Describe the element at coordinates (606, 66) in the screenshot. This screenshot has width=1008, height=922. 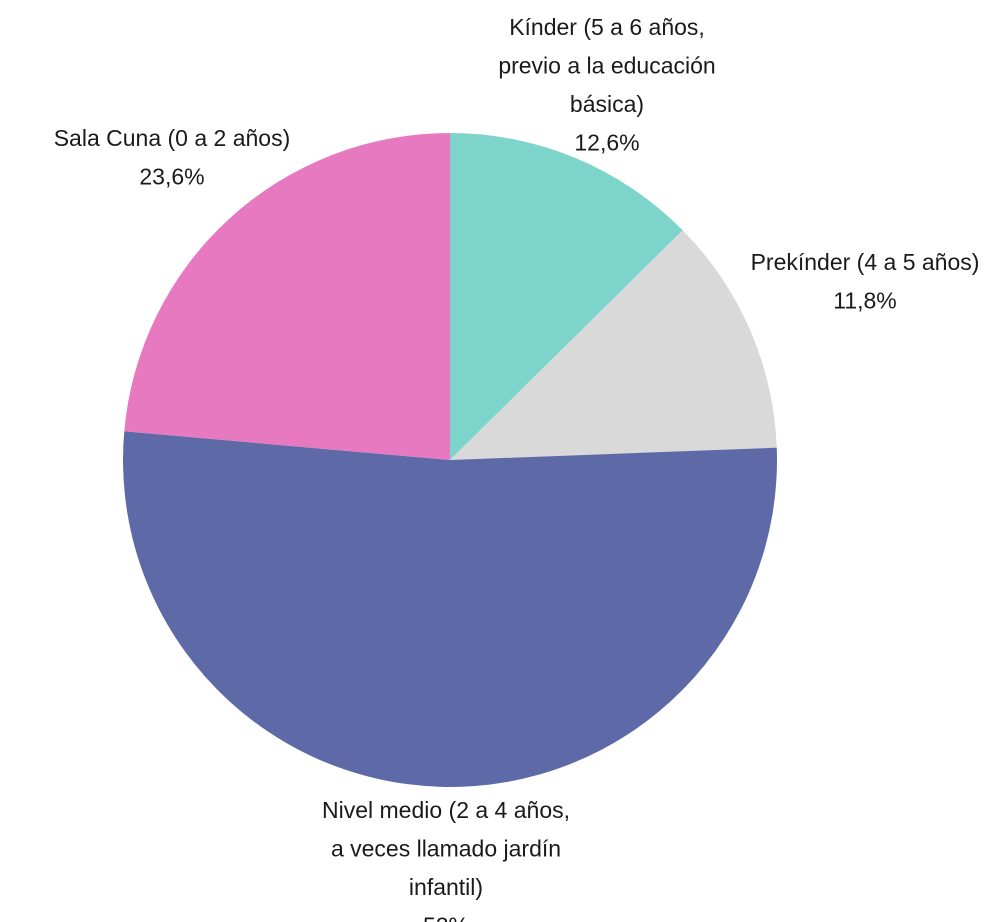
I see `slice-label-line: previo a la educación` at that location.